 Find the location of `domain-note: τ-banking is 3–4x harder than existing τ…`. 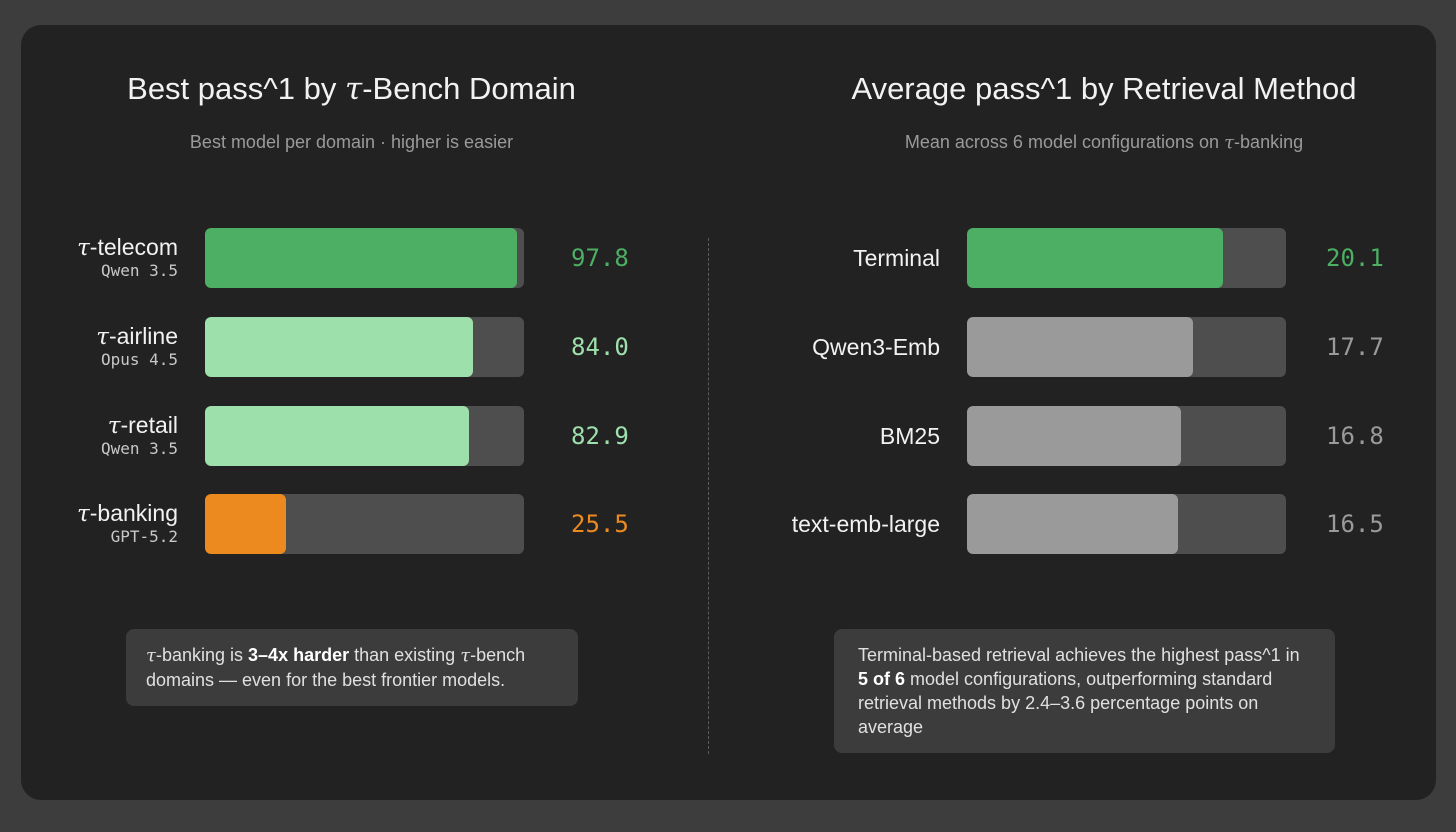

domain-note: τ-banking is 3–4x harder than existing τ… is located at coordinates (352, 667).